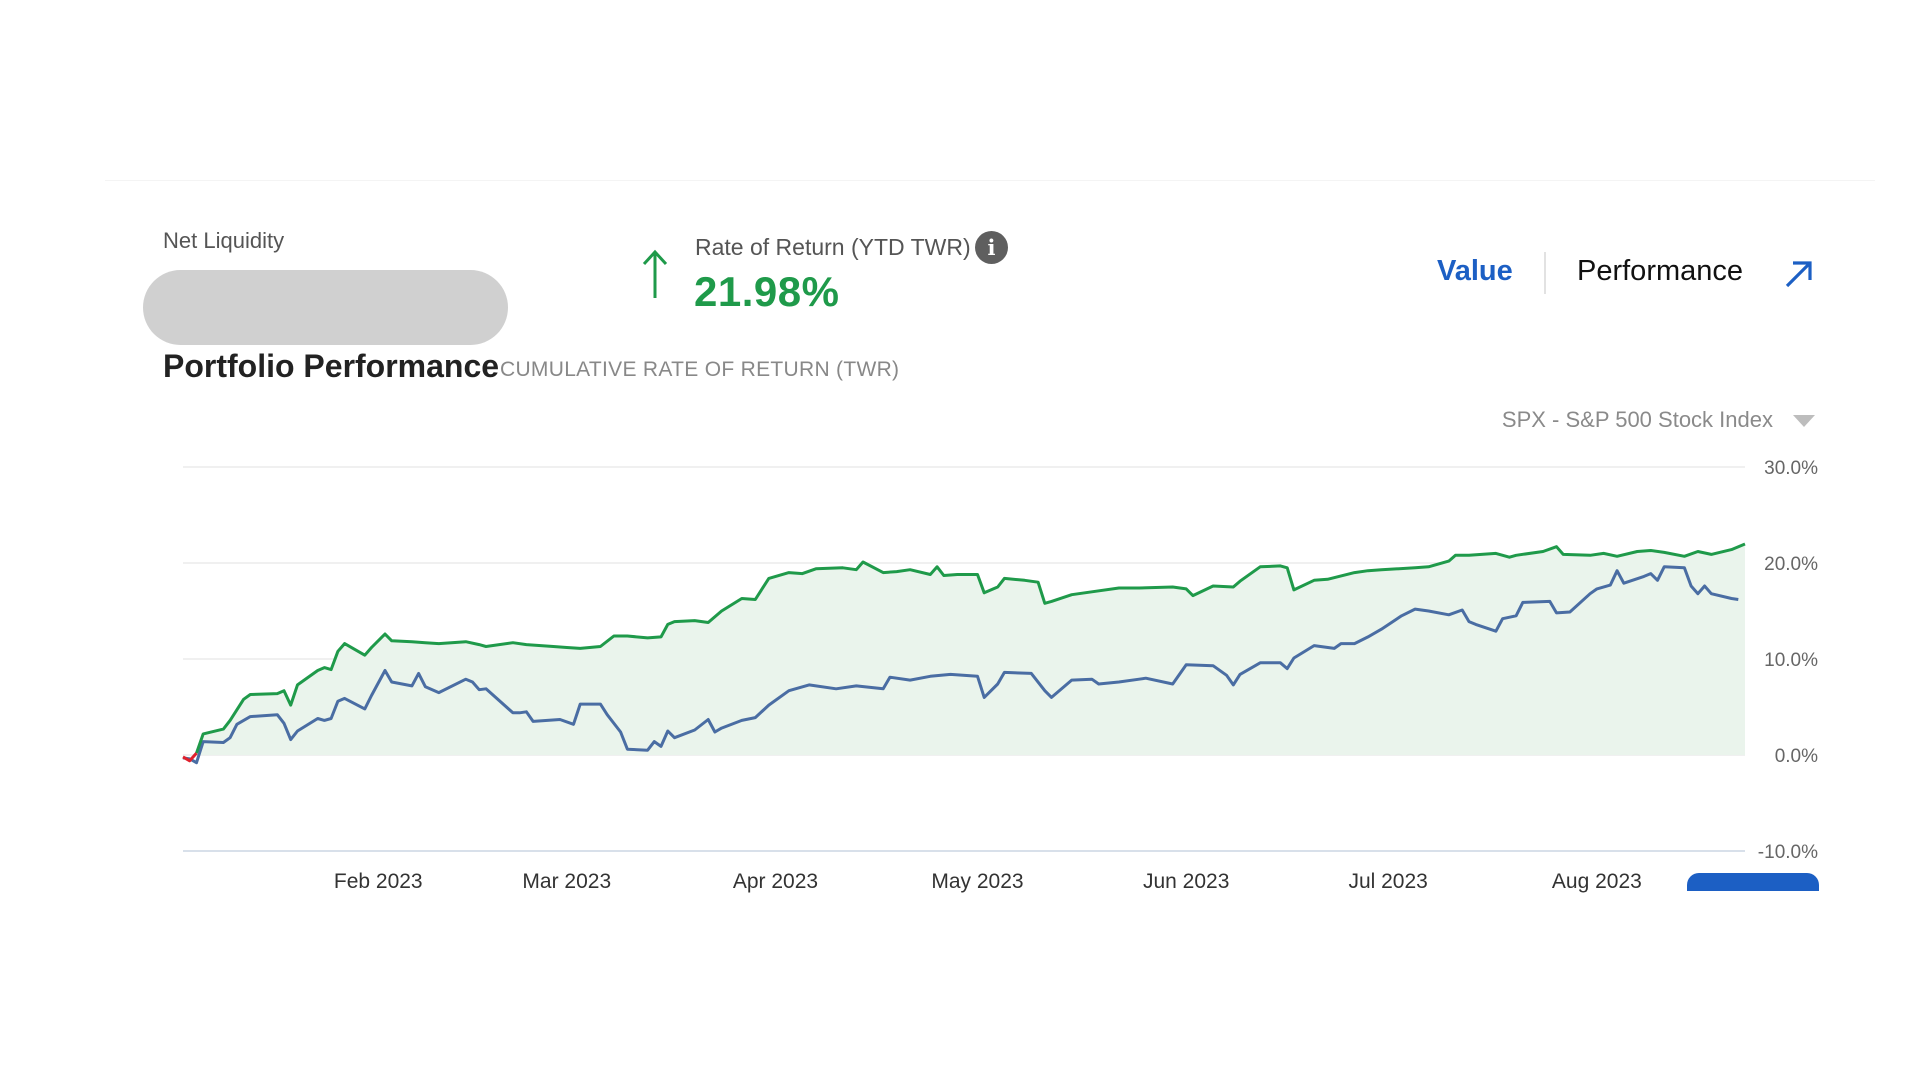 The height and width of the screenshot is (1080, 1920). What do you see at coordinates (190, 757) in the screenshot?
I see `portfolio-series-negative-segment` at bounding box center [190, 757].